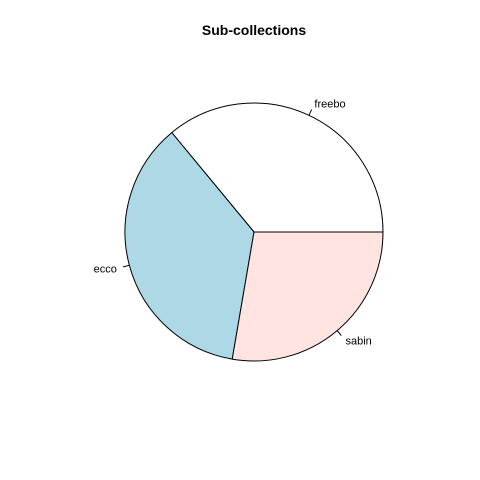 This screenshot has height=480, width=480. What do you see at coordinates (126, 266) in the screenshot?
I see `pie-leader-ecco` at bounding box center [126, 266].